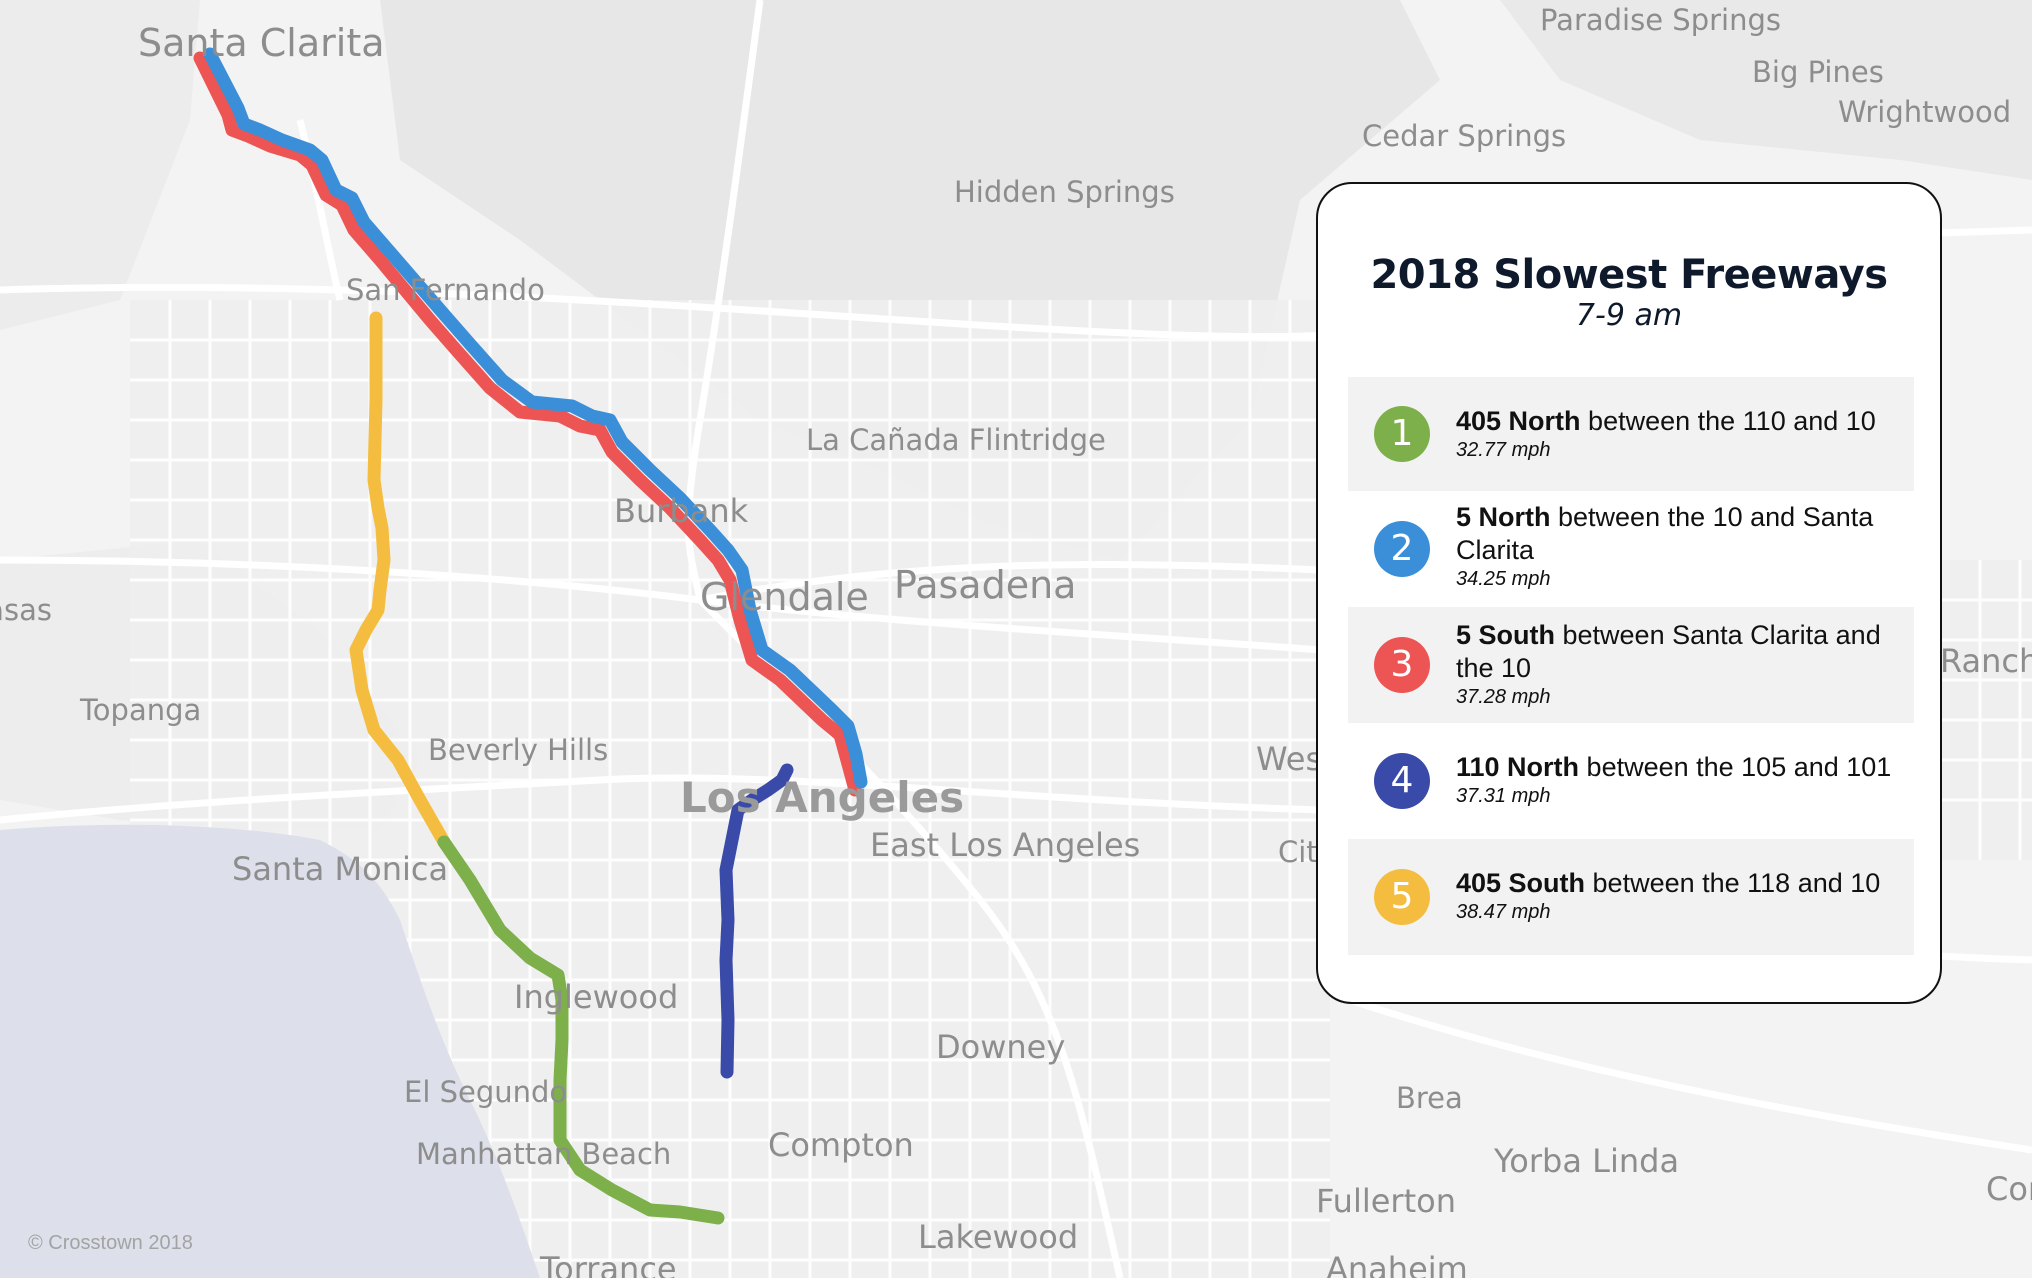 The height and width of the screenshot is (1278, 2032). What do you see at coordinates (1586, 1161) in the screenshot?
I see `label-yorba-linda: Yorba Linda` at bounding box center [1586, 1161].